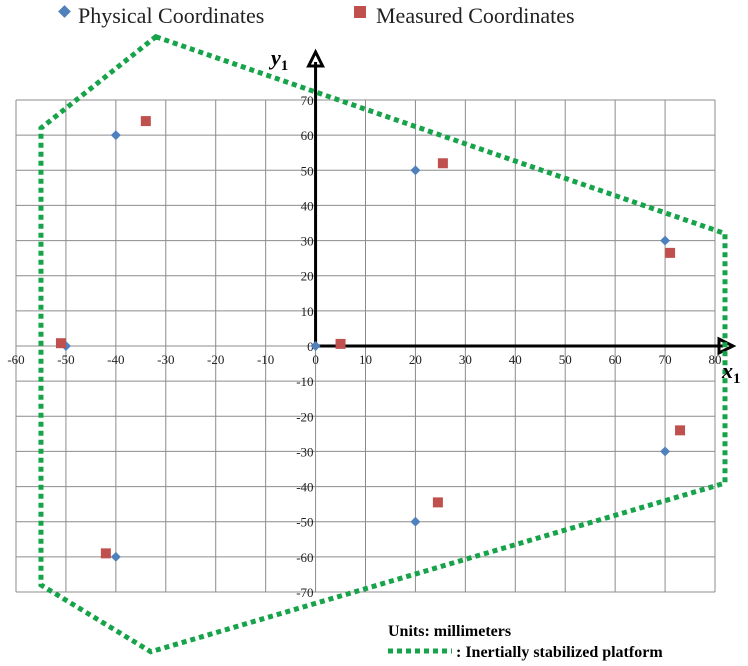 This screenshot has width=748, height=666. Describe the element at coordinates (565, 359) in the screenshot. I see `x-tick-label: 50` at that location.